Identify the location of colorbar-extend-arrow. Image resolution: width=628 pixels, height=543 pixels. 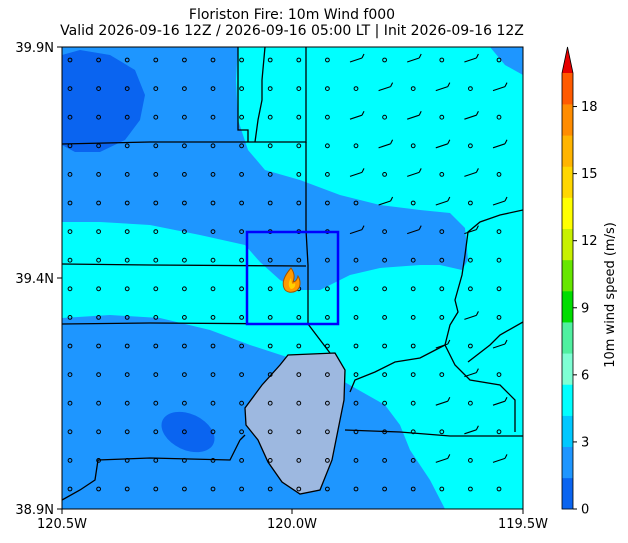
(567, 60).